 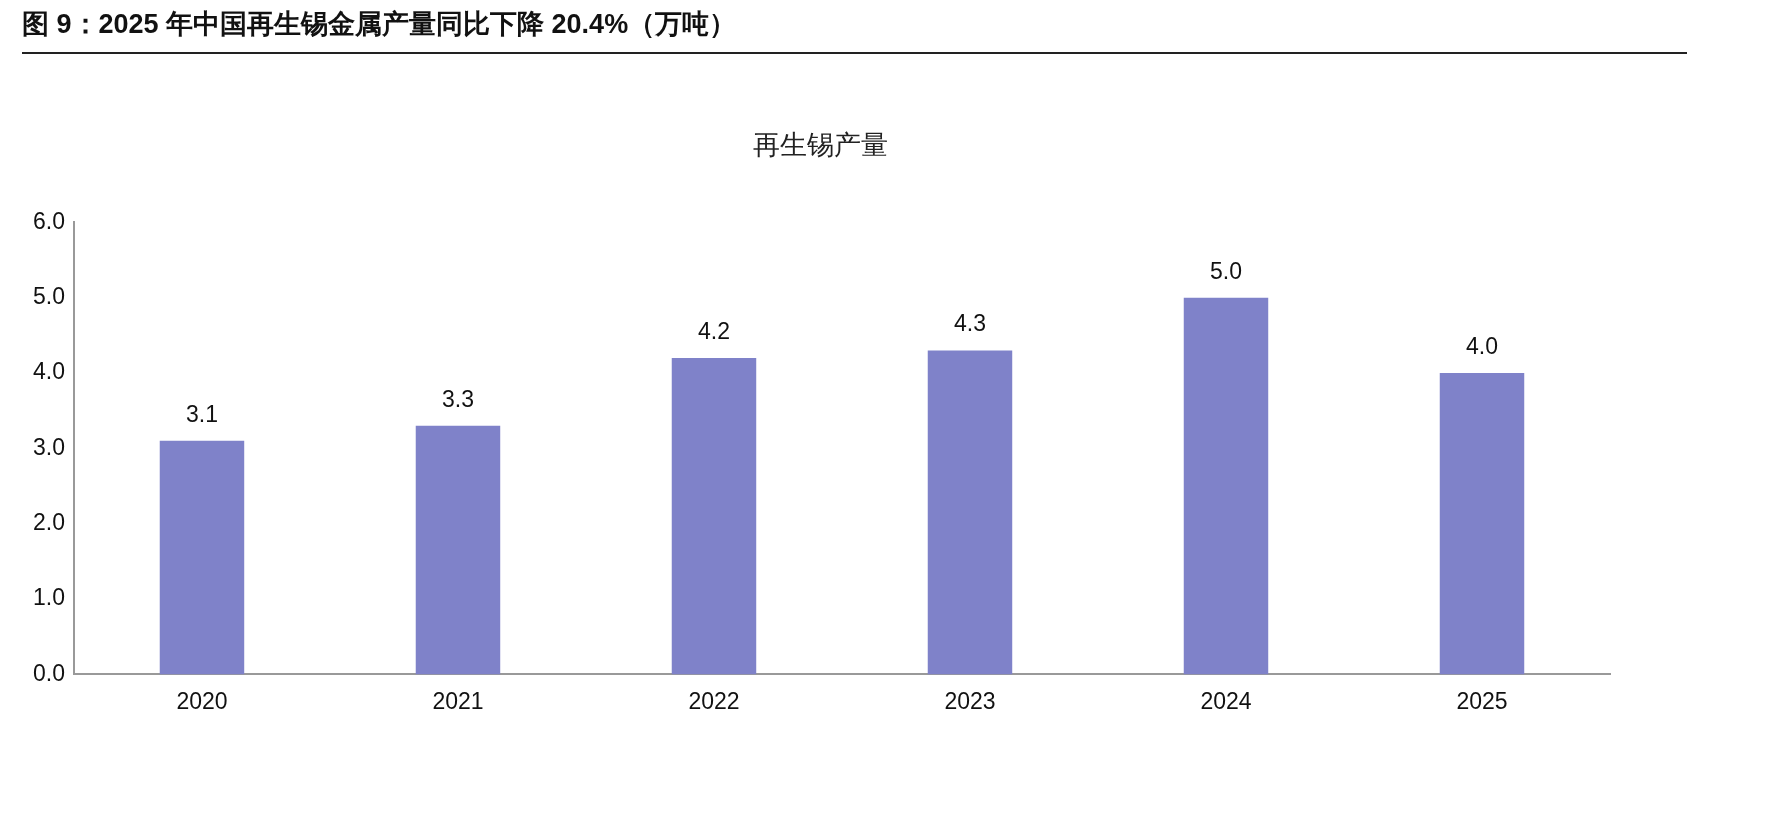 I want to click on y-tick-label: 5.0, so click(x=48, y=296).